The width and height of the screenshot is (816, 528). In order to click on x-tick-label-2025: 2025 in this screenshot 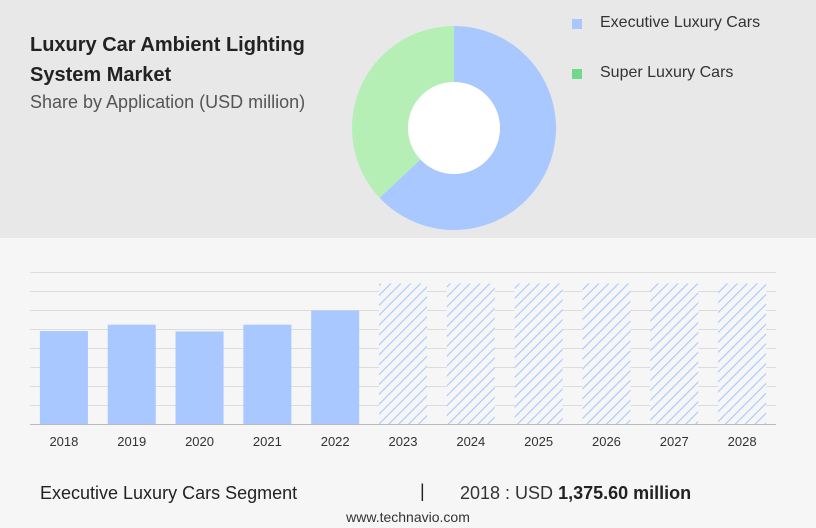, I will do `click(538, 441)`.